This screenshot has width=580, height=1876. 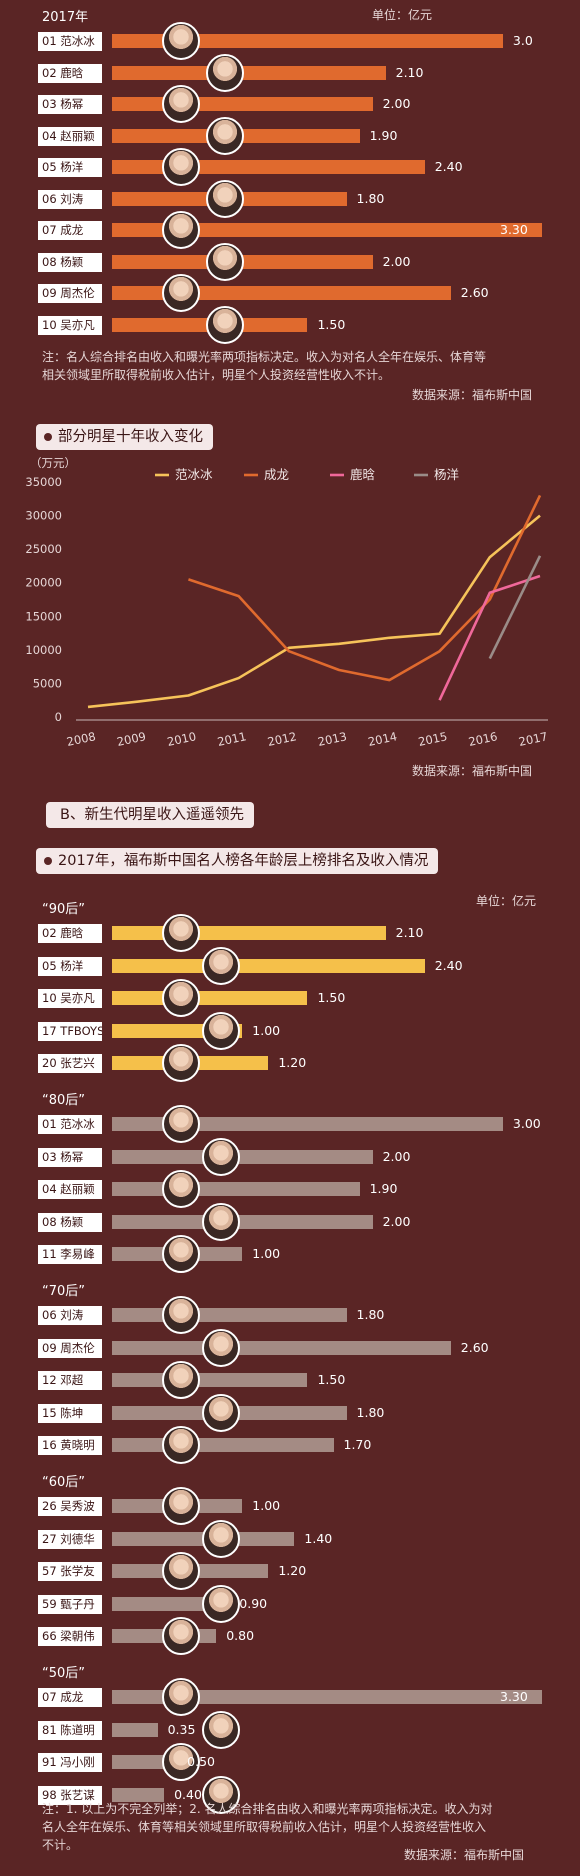 I want to click on bar-value-label: 3.0, so click(x=522, y=40).